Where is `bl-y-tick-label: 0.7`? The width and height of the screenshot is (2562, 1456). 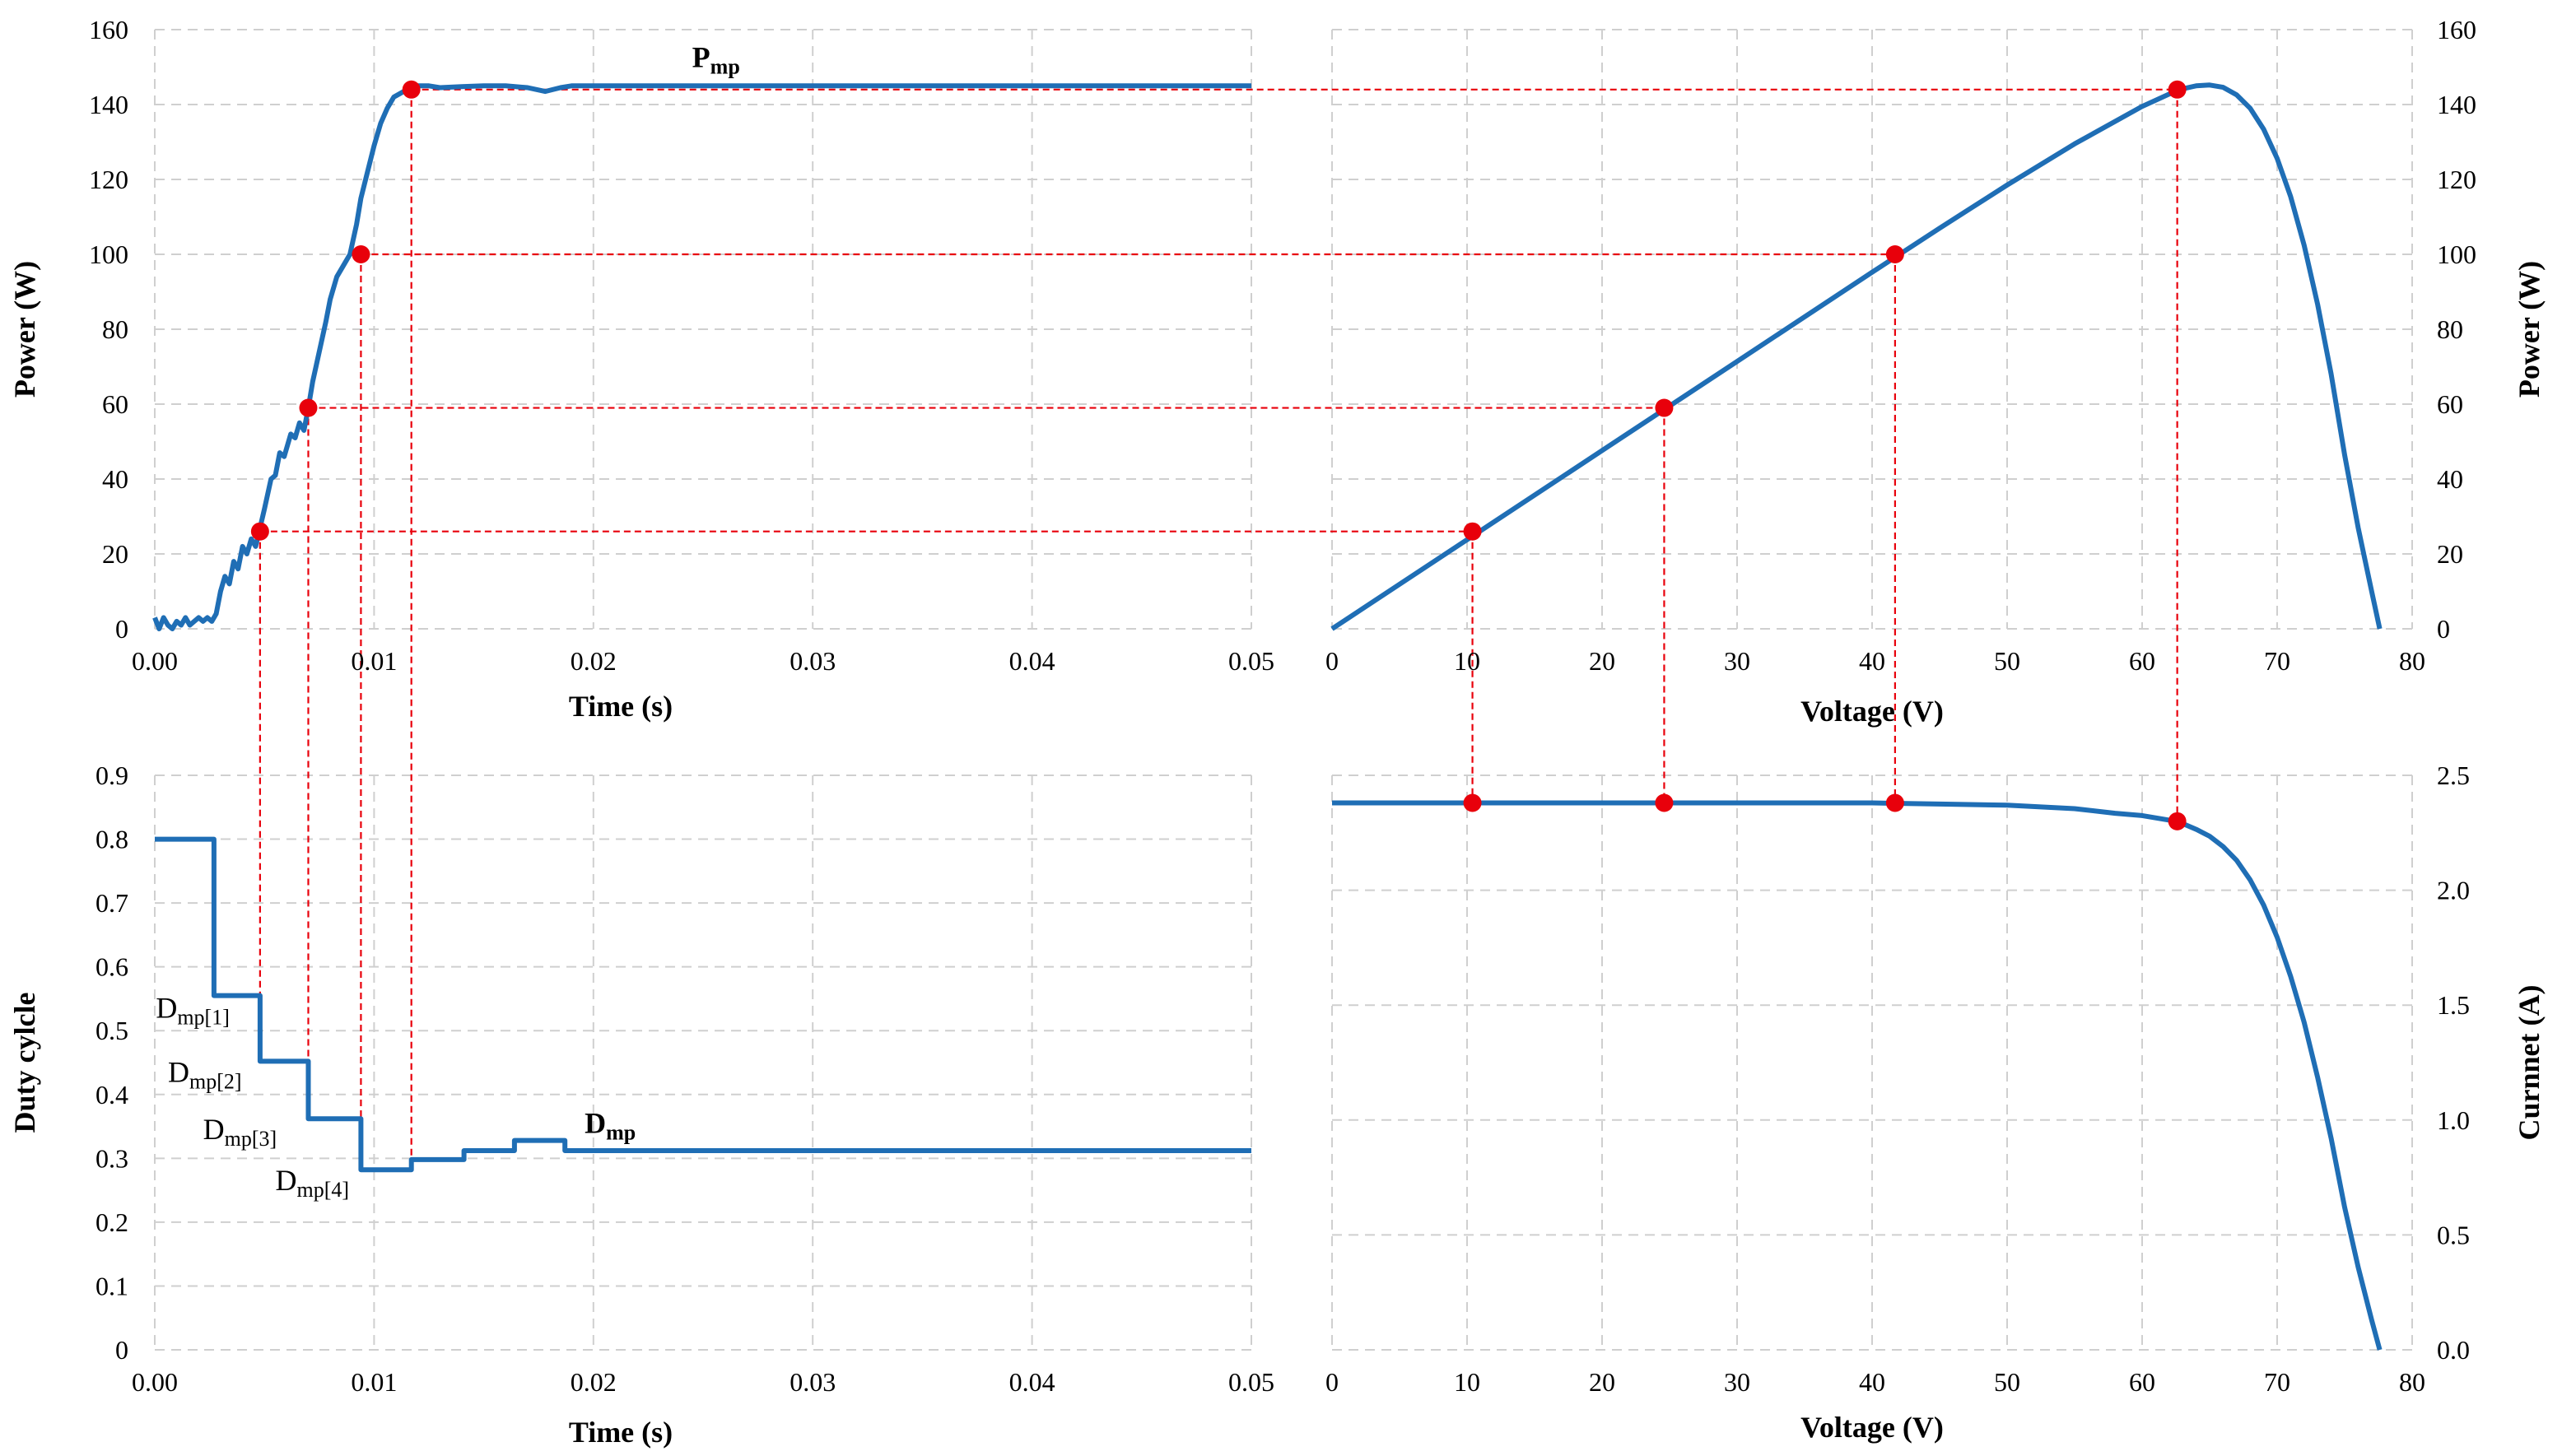
bl-y-tick-label: 0.7 is located at coordinates (111, 903).